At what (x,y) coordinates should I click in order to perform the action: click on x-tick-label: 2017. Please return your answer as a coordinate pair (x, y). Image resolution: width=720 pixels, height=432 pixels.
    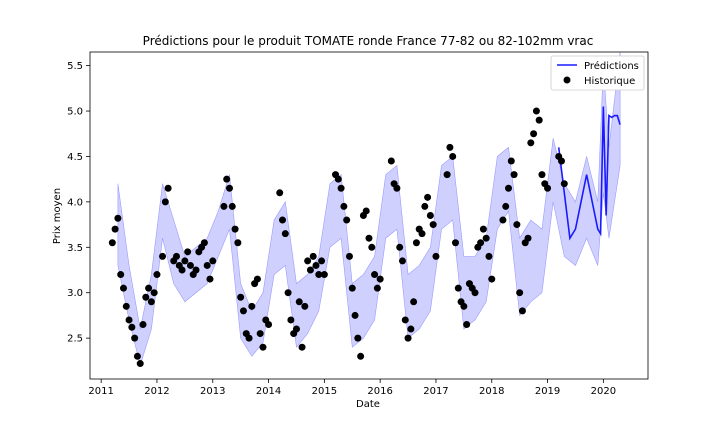
    Looking at the image, I should click on (435, 391).